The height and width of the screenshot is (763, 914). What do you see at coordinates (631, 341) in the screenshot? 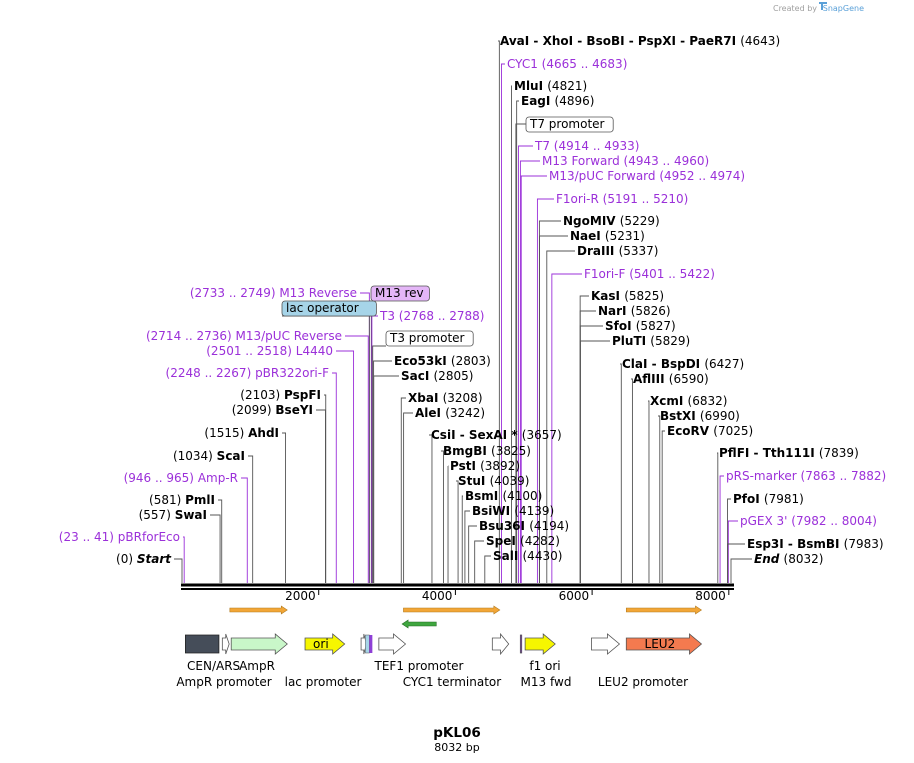
I see `pluti-name: PluTI` at bounding box center [631, 341].